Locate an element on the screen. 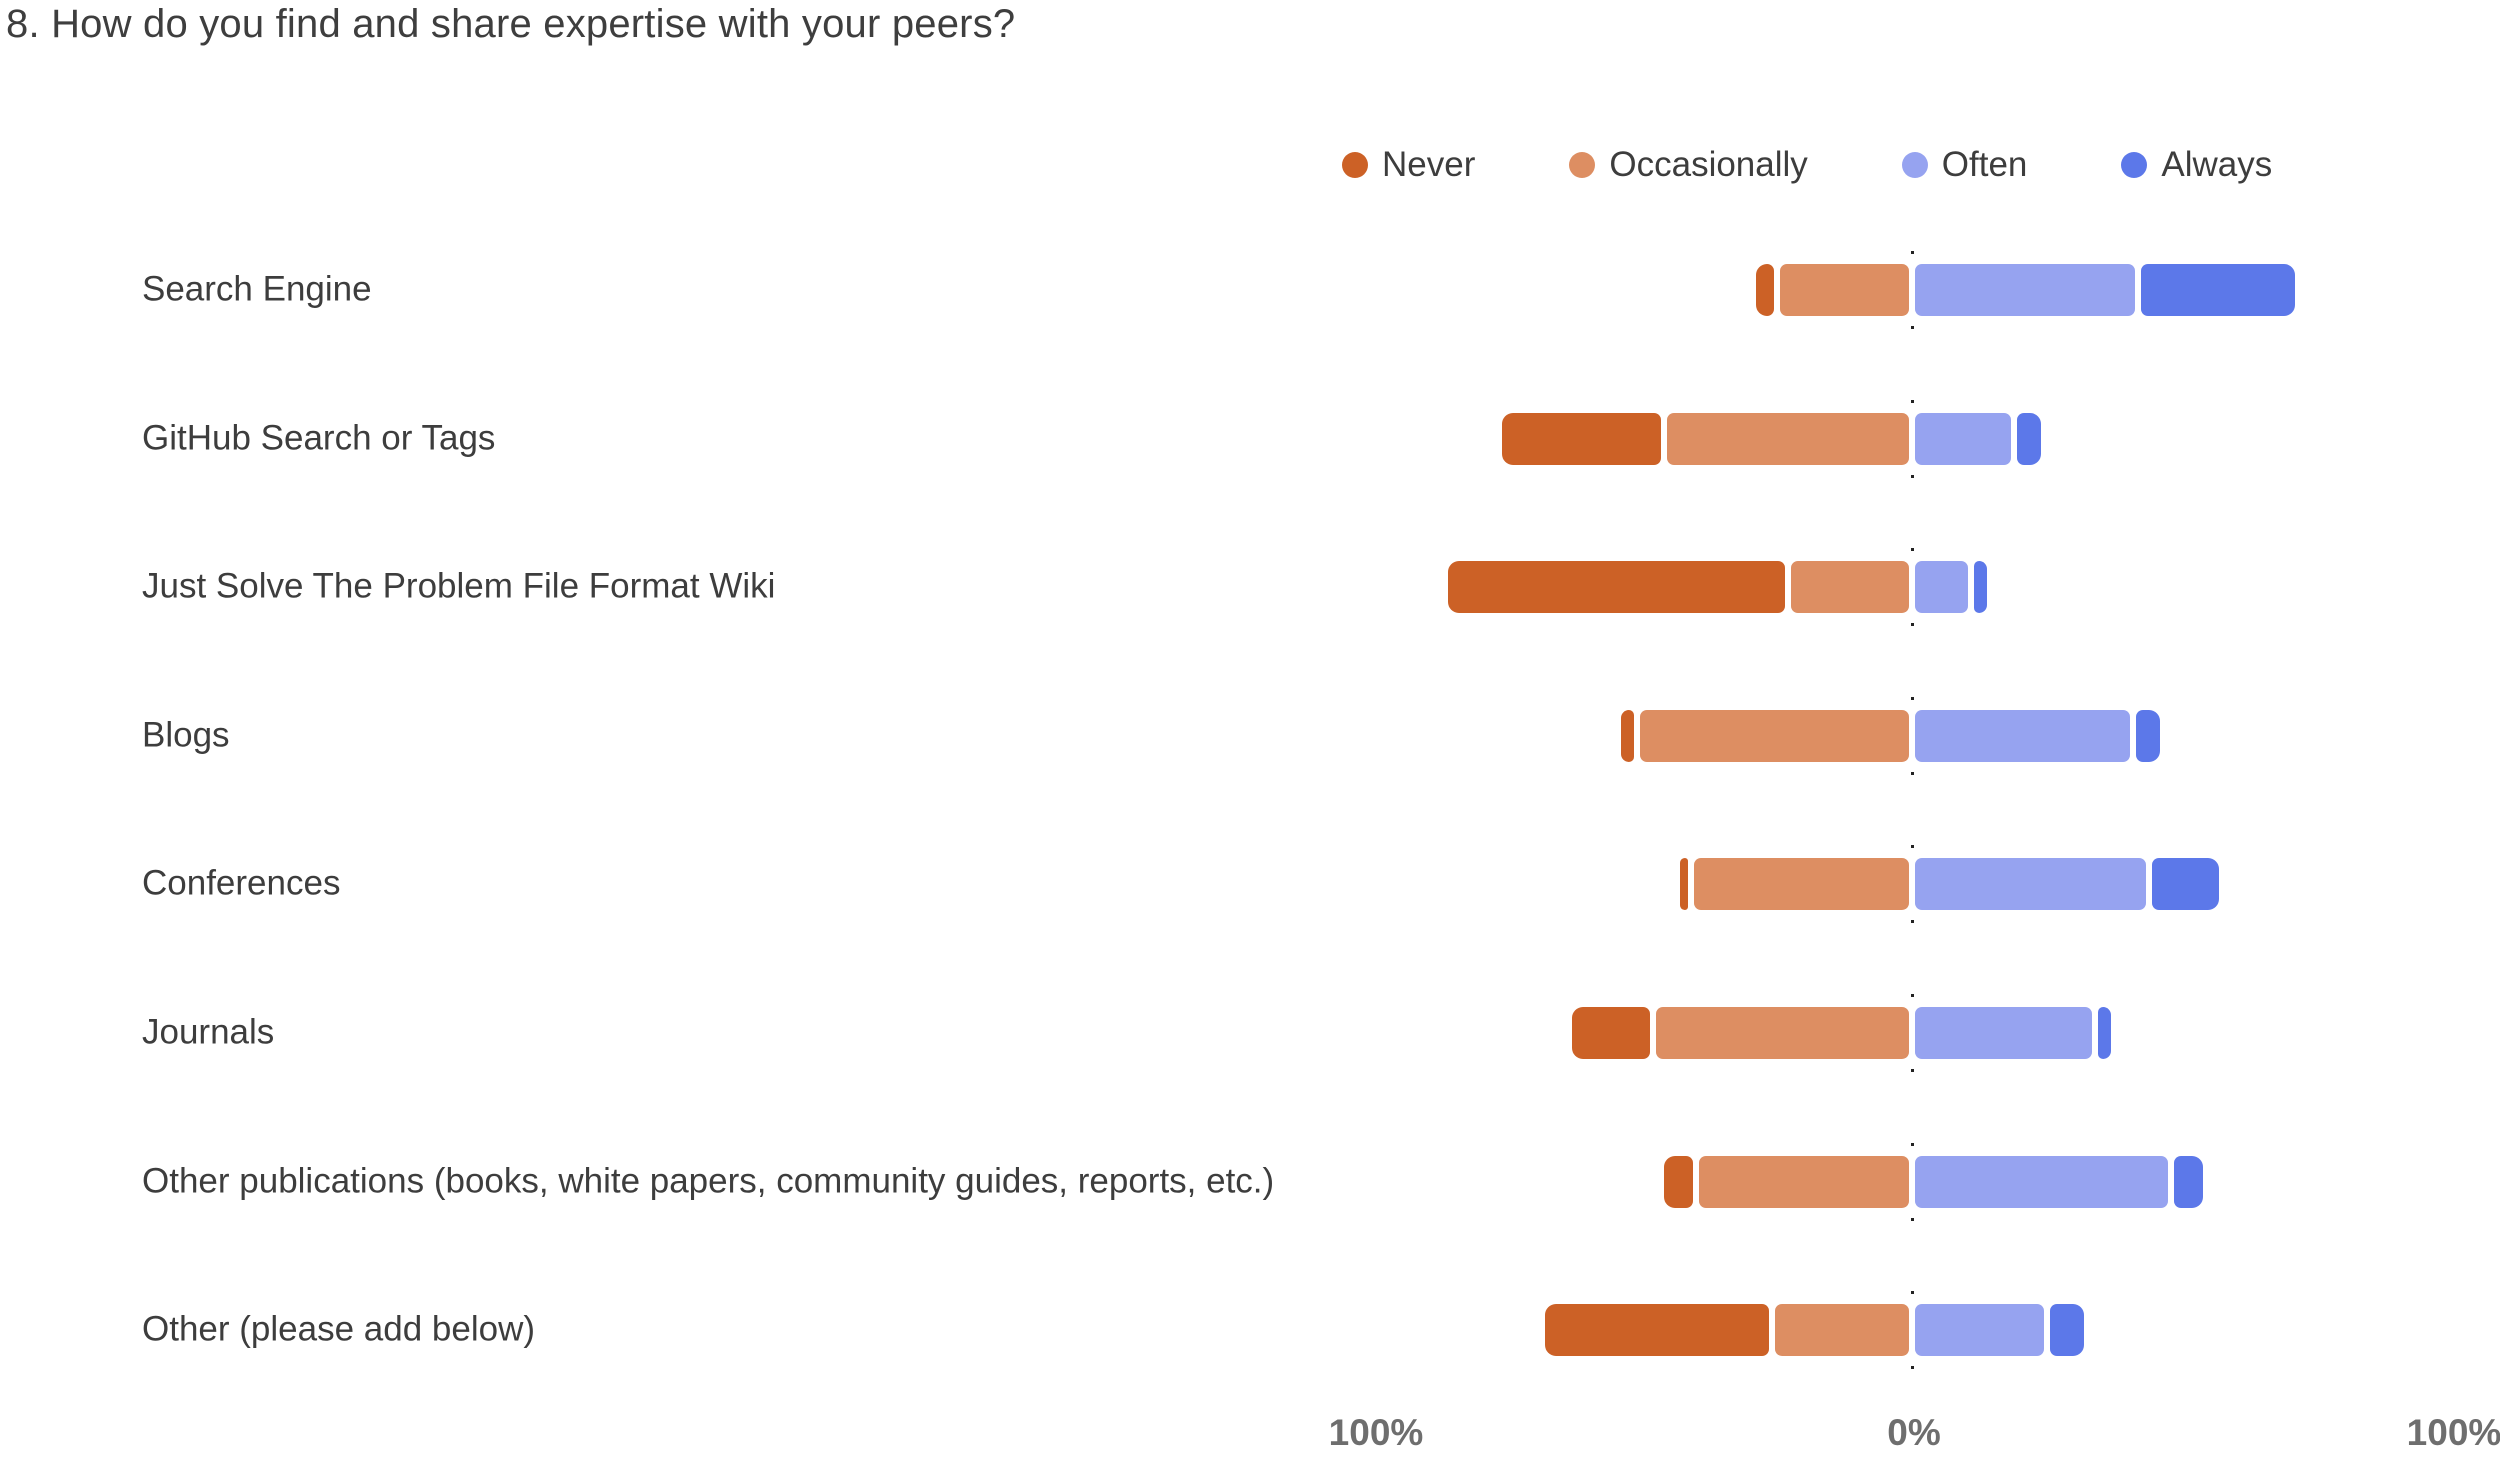  legend-label: Always is located at coordinates (2217, 164).